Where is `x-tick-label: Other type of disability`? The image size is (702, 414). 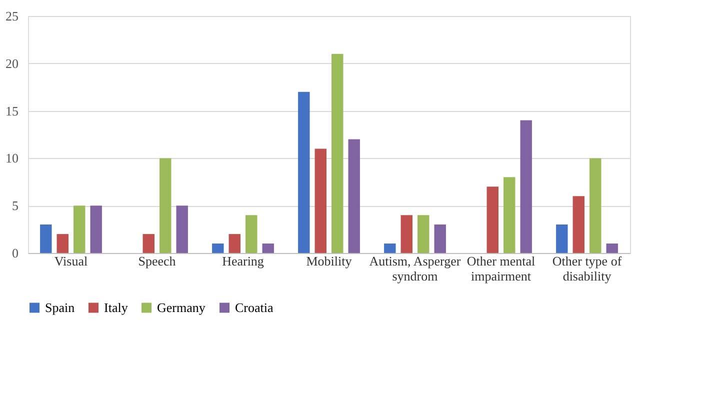 x-tick-label: Other type of disability is located at coordinates (587, 269).